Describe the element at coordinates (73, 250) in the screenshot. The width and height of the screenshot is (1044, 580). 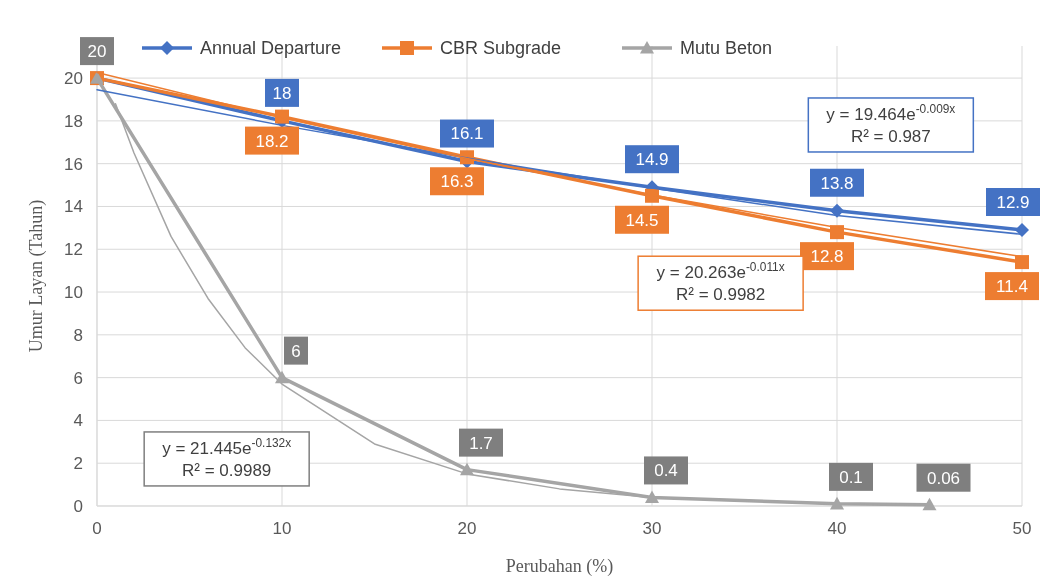
I see `y-tick-label: 12` at that location.